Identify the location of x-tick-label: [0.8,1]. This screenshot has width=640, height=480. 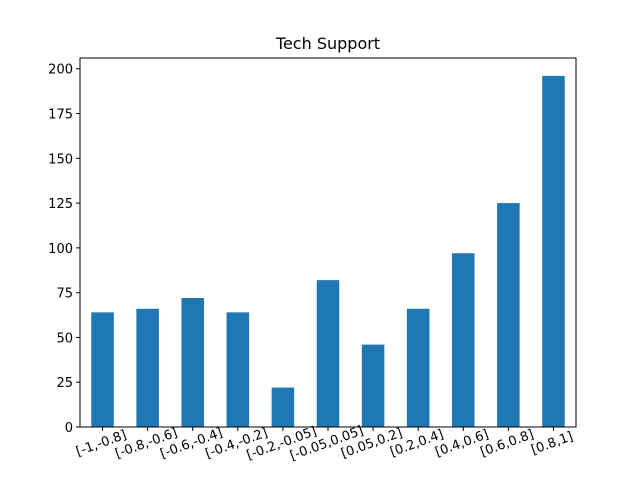
(552, 443).